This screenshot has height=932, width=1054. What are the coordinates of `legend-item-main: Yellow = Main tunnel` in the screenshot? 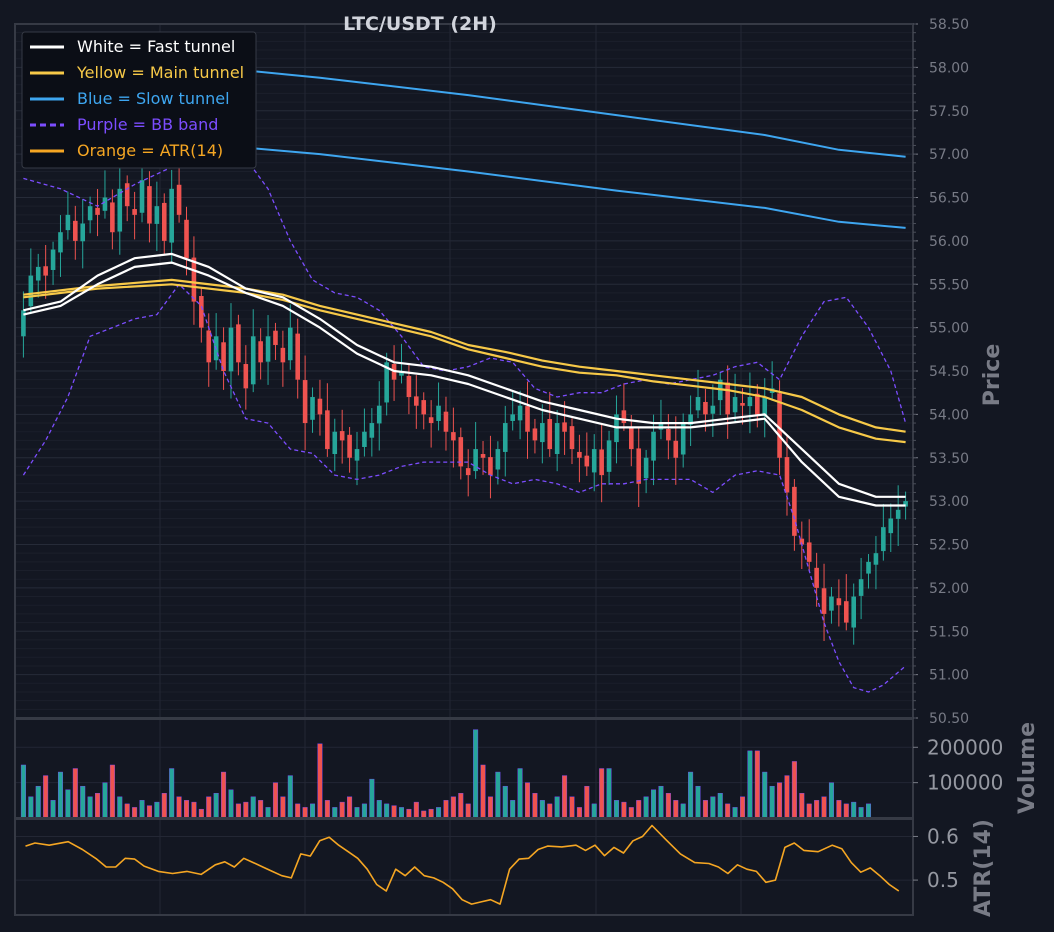 It's located at (137, 72).